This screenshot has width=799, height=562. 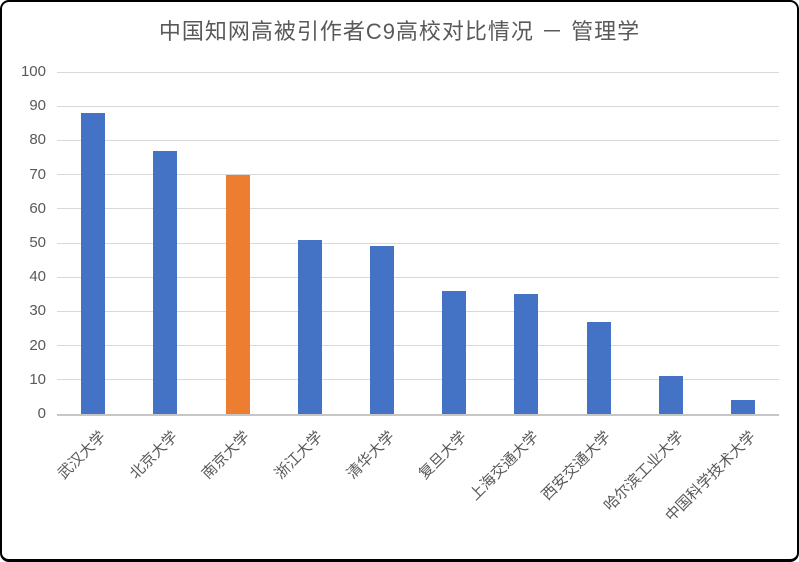 What do you see at coordinates (37, 208) in the screenshot?
I see `y-axis-label: 60` at bounding box center [37, 208].